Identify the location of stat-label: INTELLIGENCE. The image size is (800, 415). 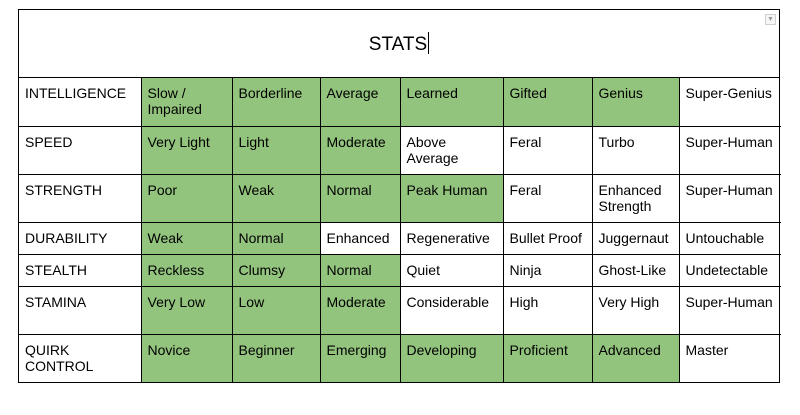
(80, 102).